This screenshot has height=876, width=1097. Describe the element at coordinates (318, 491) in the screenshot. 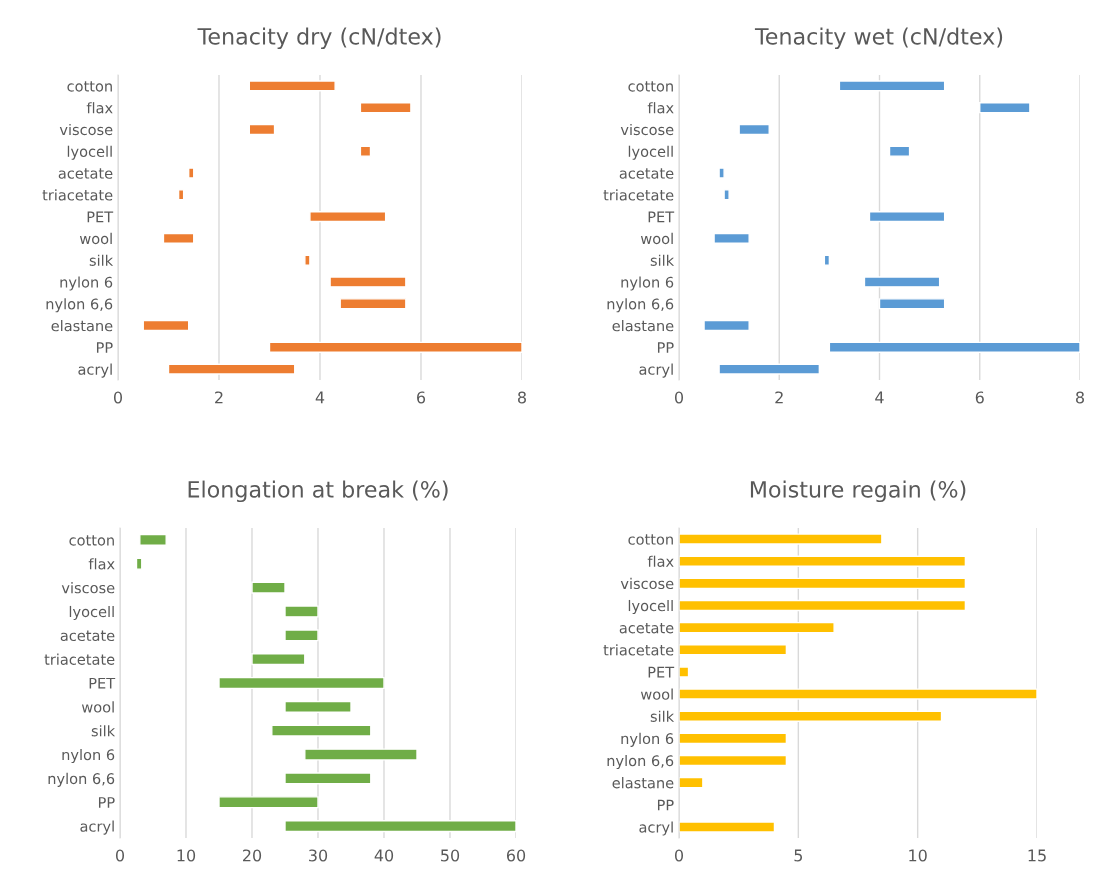

I see `chart-title: Elongation at break (%)` at that location.